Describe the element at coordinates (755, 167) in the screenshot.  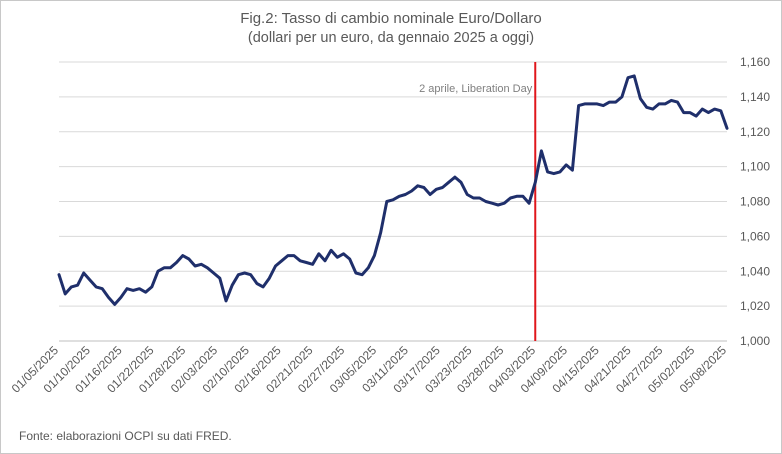
I see `y-tick-label: 1,100` at that location.